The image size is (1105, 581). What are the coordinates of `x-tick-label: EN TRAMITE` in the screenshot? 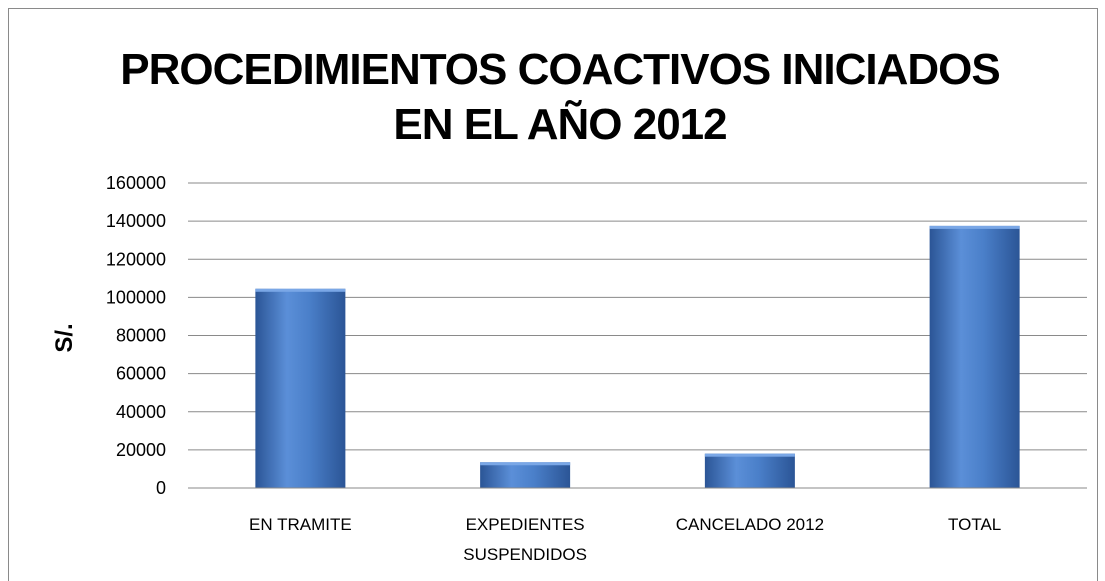 It's located at (300, 524).